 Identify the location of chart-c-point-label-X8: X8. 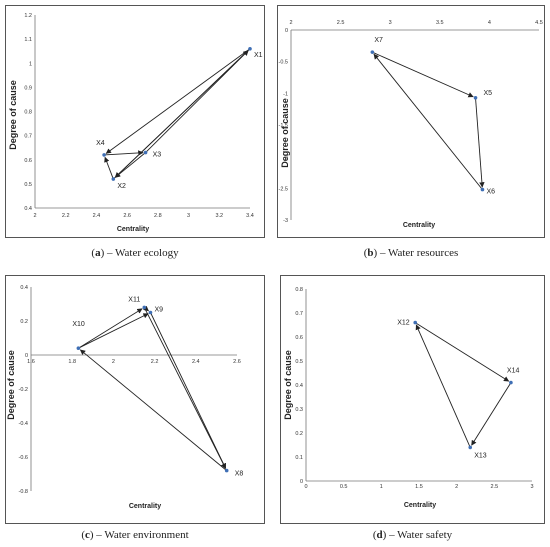
(239, 474).